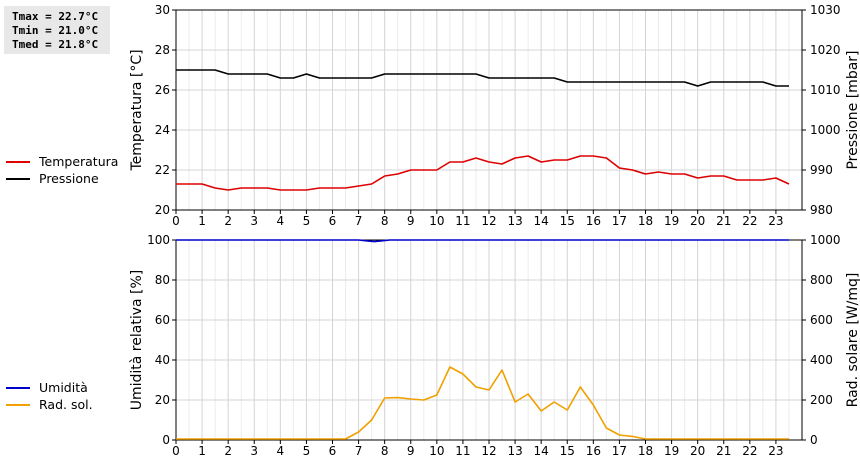 The image size is (860, 460). Describe the element at coordinates (18, 179) in the screenshot. I see `legend-swatch-pressione` at that location.